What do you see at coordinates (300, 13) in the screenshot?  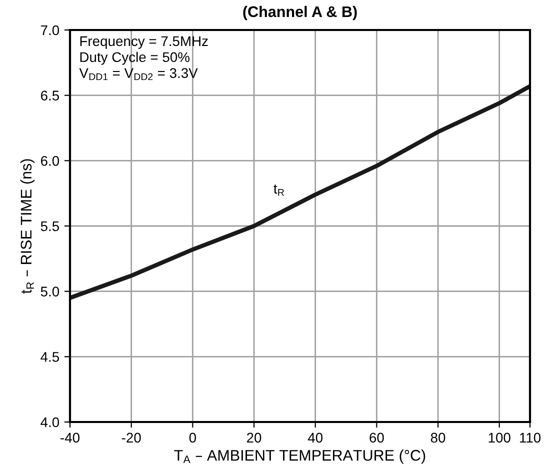 I see `chart-title: (Channel A & B)` at bounding box center [300, 13].